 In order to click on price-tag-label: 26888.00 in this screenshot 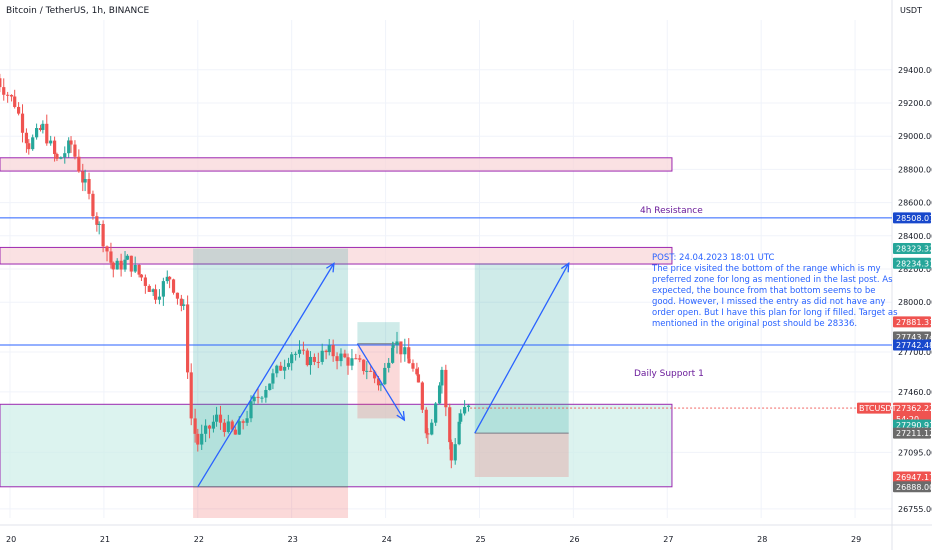, I will do `click(914, 487)`.